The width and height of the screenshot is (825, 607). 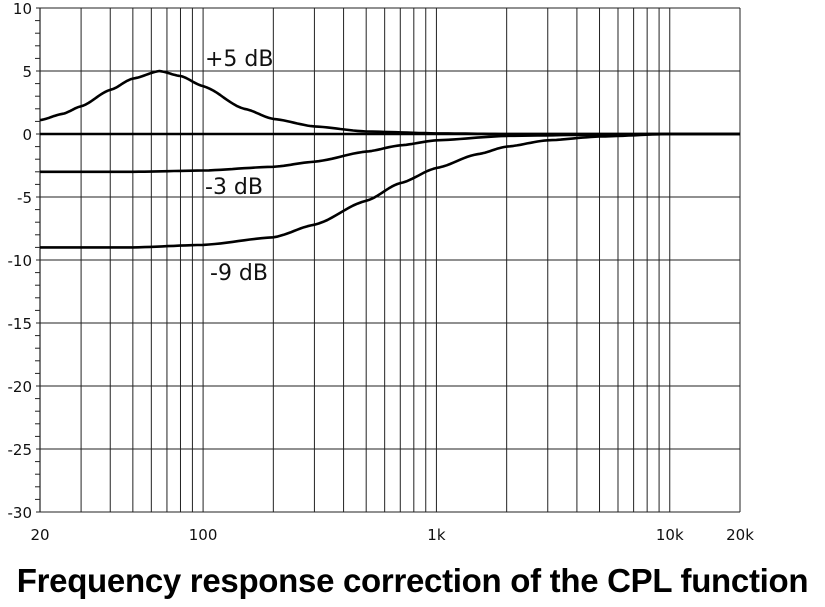 I want to click on x-tick-label: 1k, so click(x=436, y=535).